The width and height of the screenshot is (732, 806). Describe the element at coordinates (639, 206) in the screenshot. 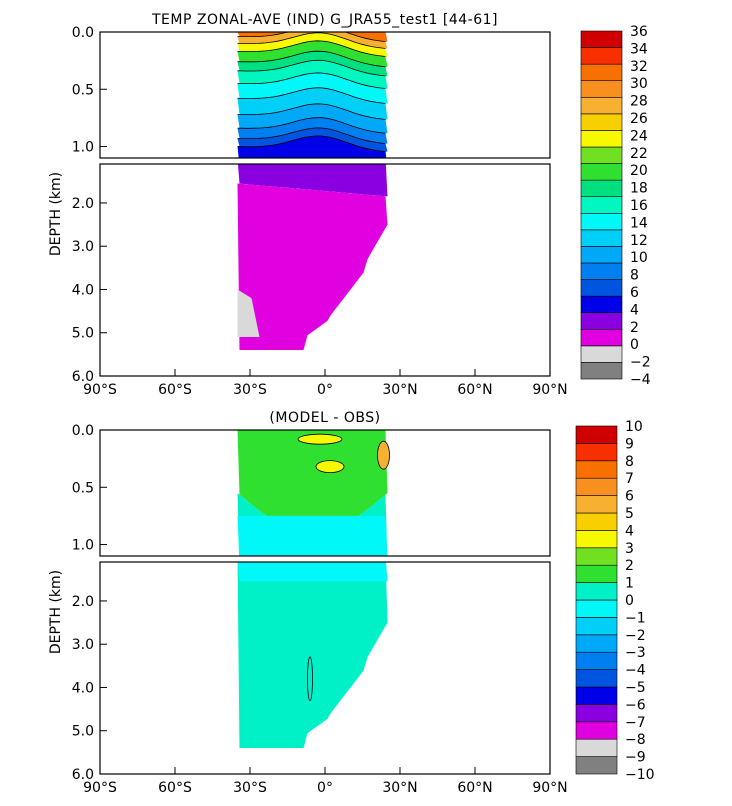

I see `colorbar-label: 16` at that location.